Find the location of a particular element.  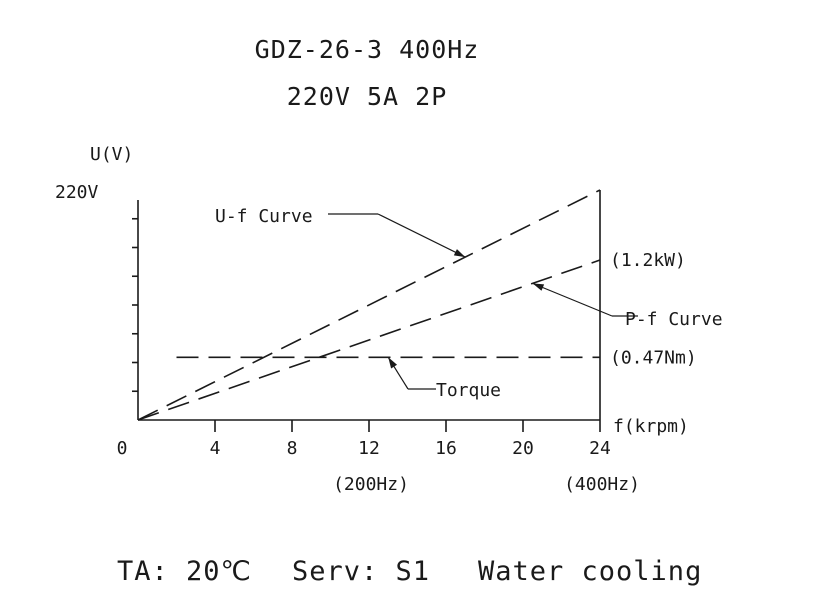

x-tick-label-4: 20 is located at coordinates (523, 448).